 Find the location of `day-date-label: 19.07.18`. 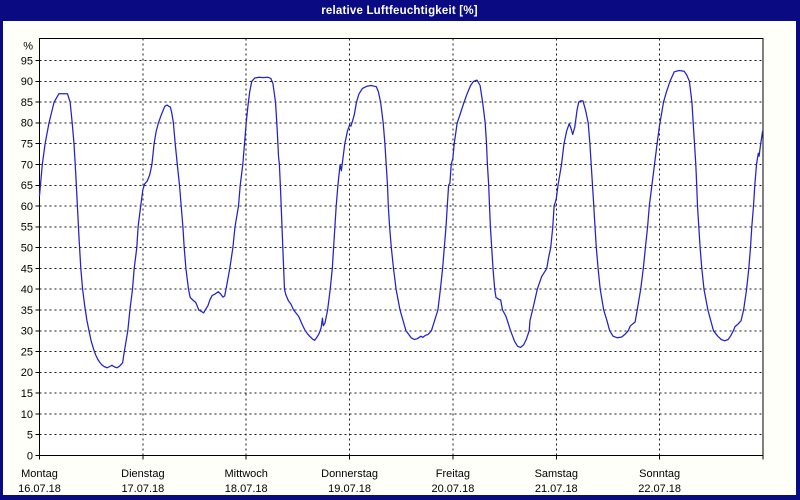

day-date-label: 19.07.18 is located at coordinates (349, 489).